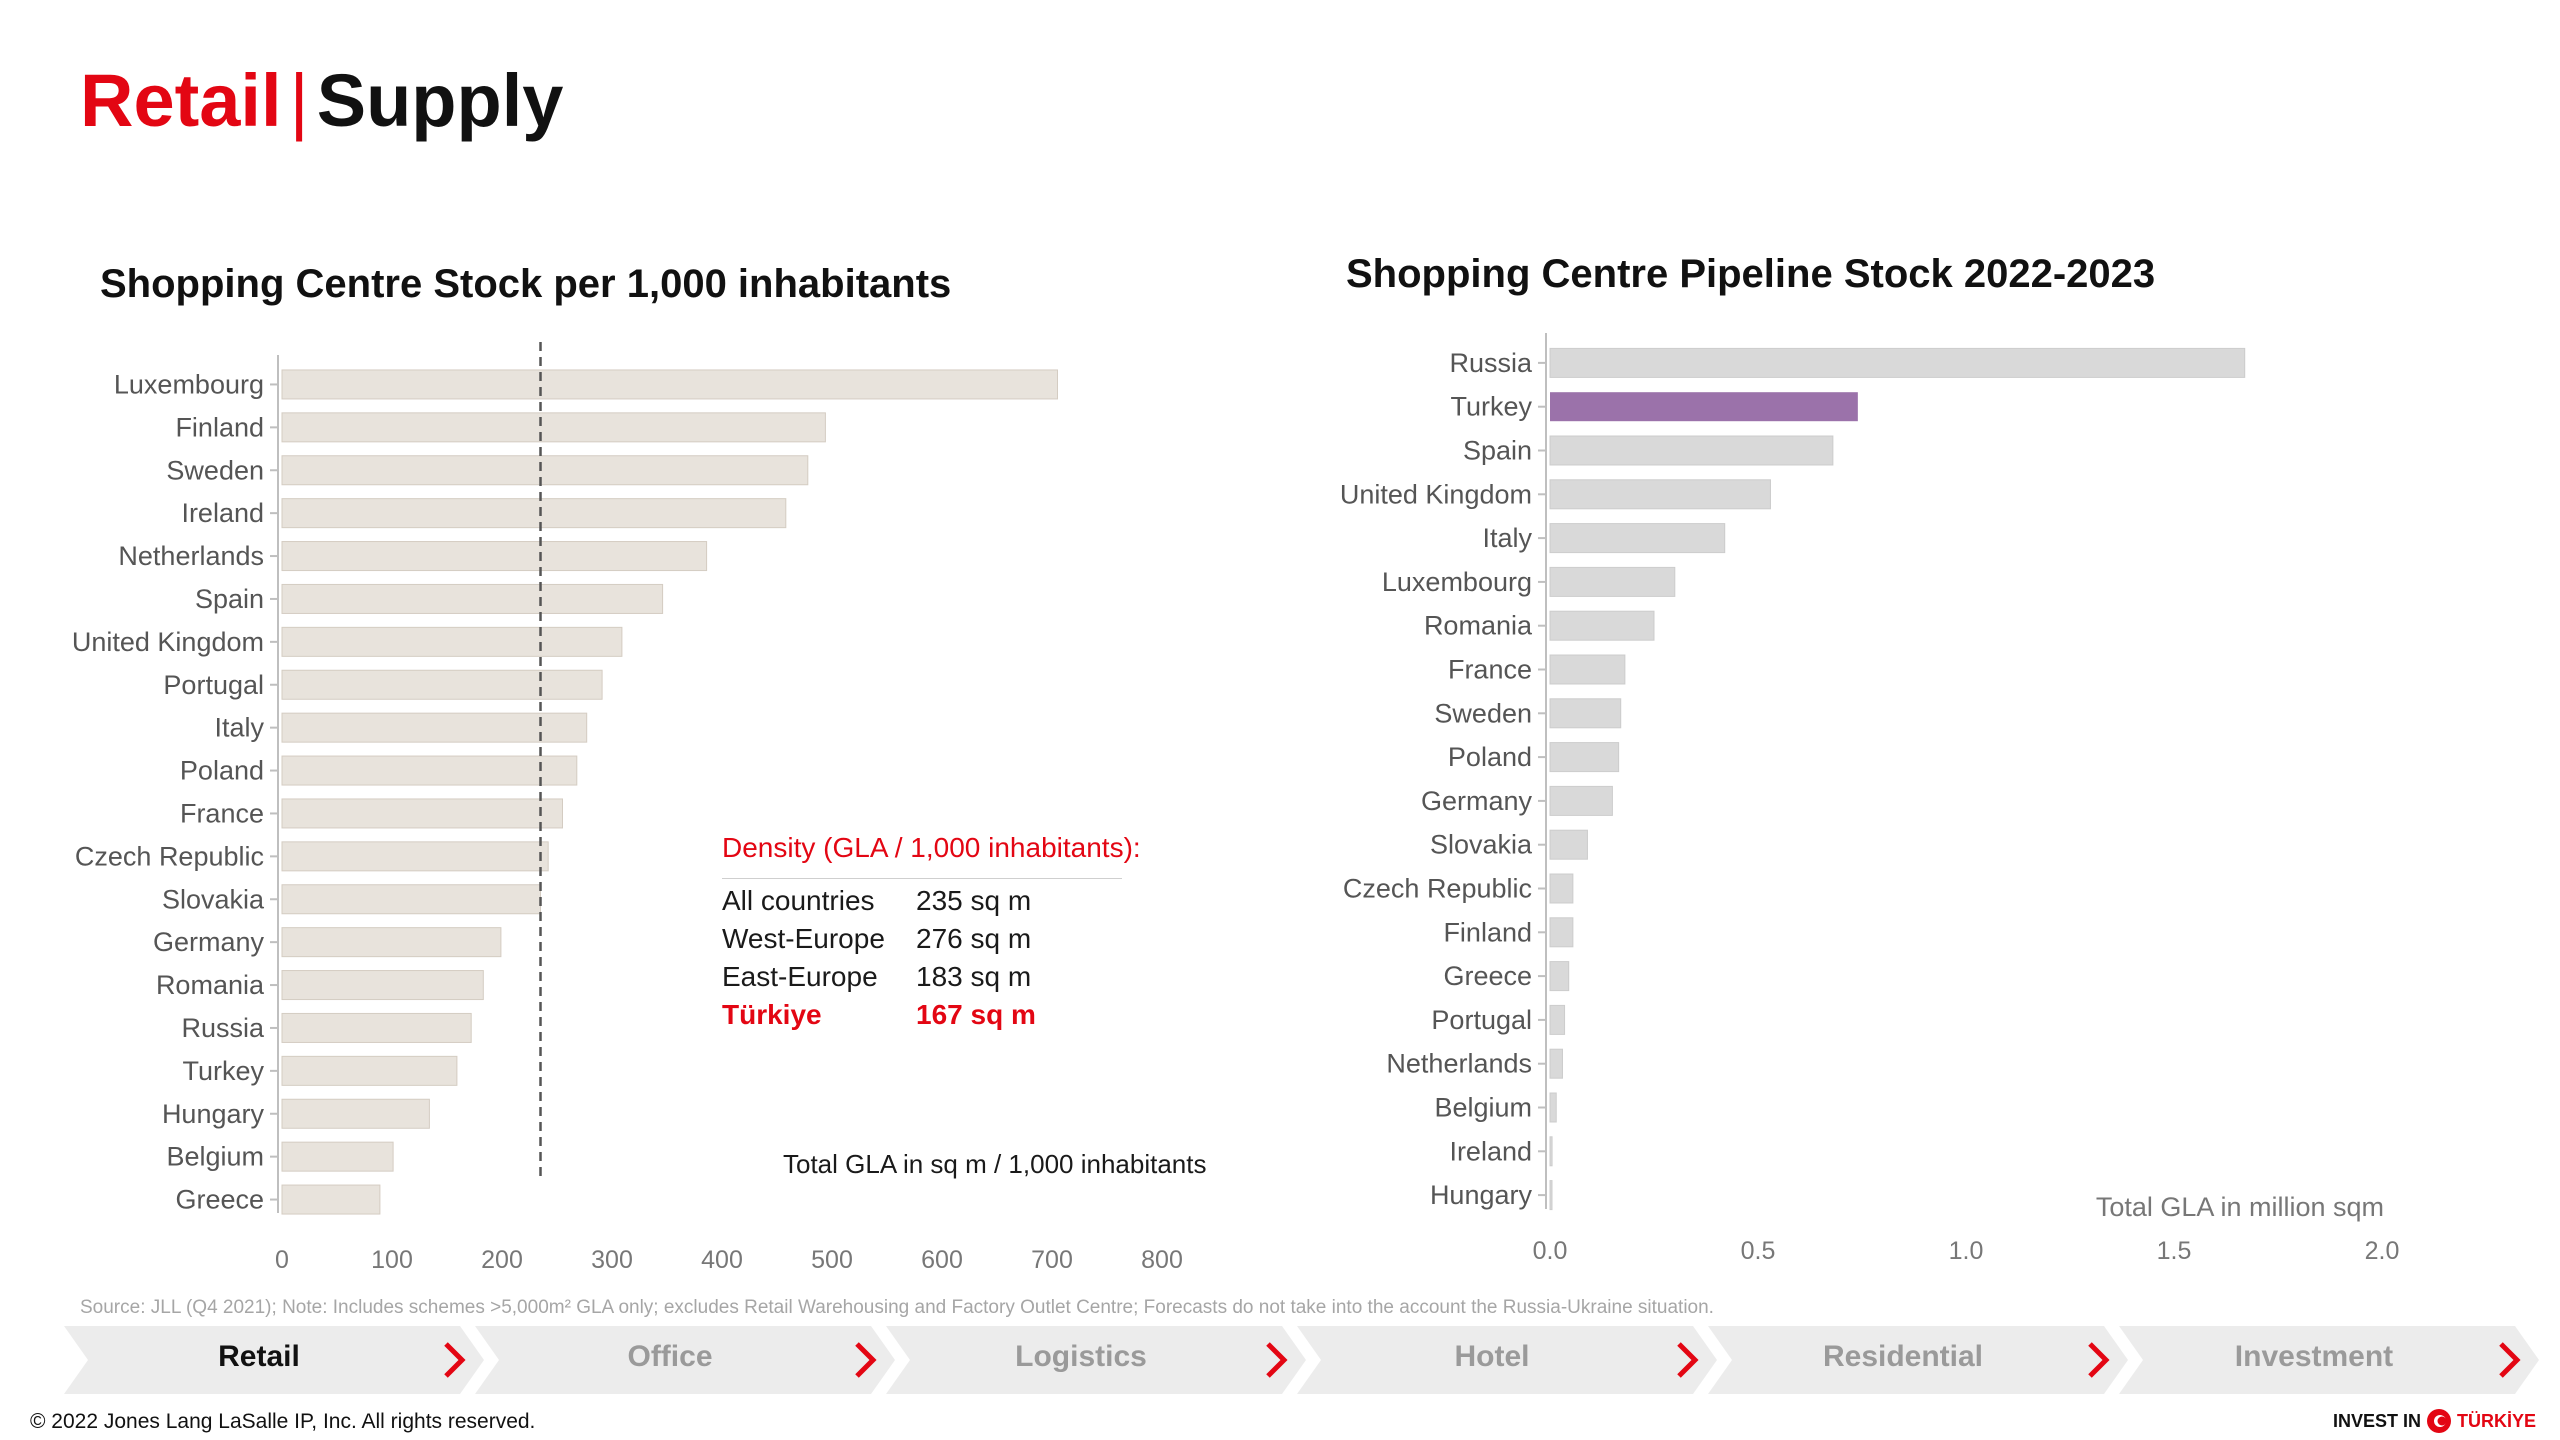 The image size is (2560, 1440). I want to click on nav-tab-logistics: Logistics, so click(1096, 1360).